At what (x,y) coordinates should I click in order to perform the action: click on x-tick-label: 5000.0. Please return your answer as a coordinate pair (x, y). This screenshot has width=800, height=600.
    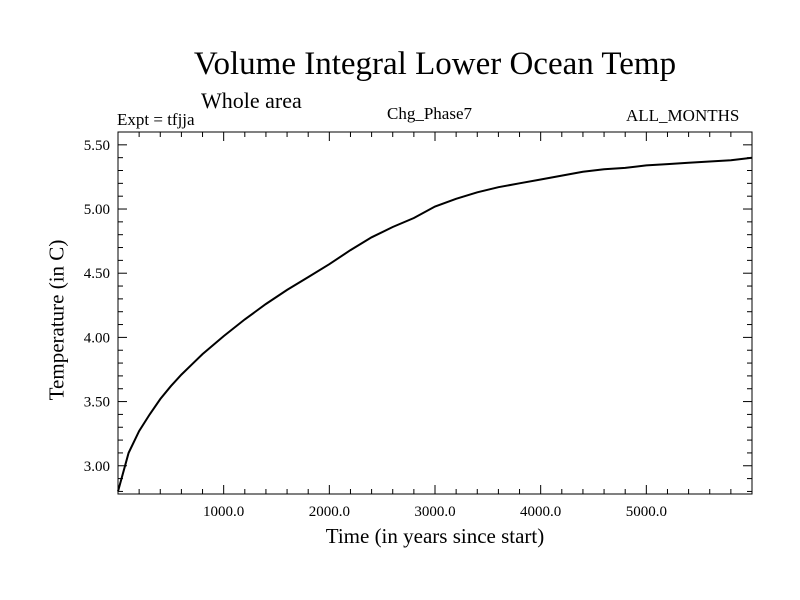
    Looking at the image, I should click on (646, 512).